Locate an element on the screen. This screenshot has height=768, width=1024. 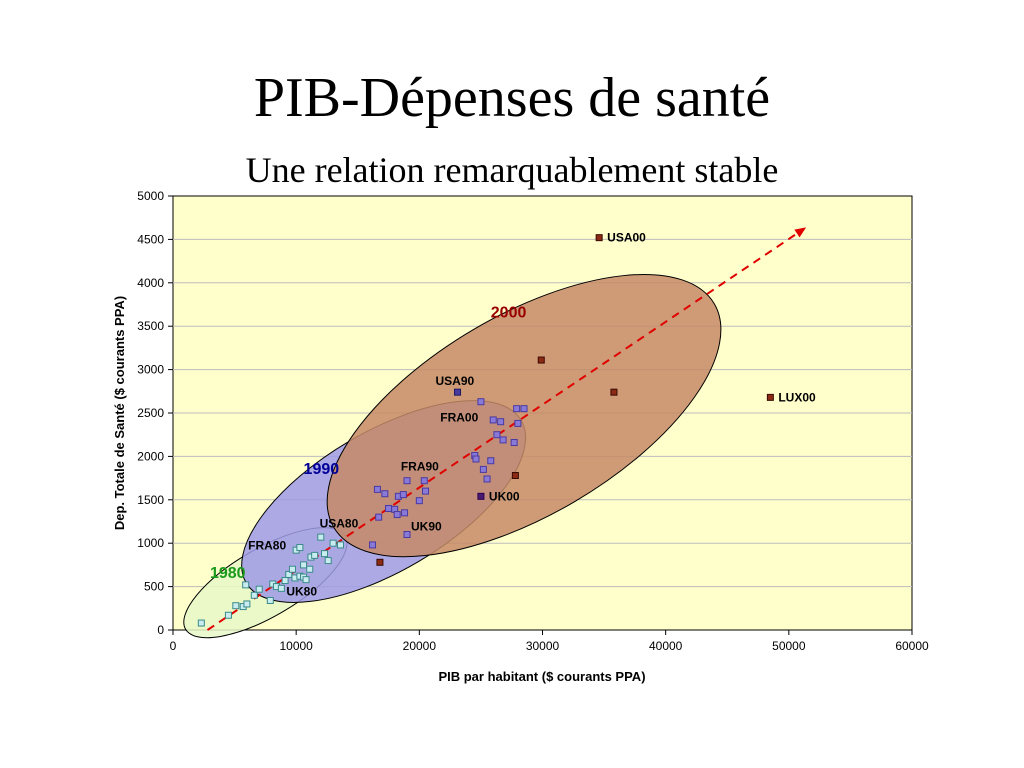
point-usa00 is located at coordinates (599, 238).